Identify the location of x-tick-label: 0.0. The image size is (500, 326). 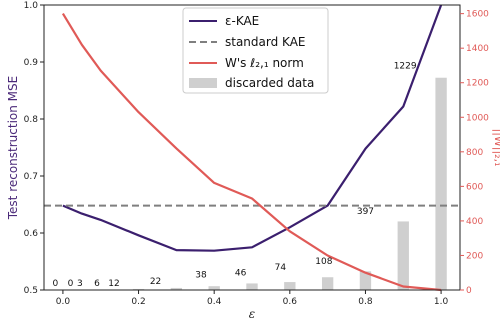
(63, 302).